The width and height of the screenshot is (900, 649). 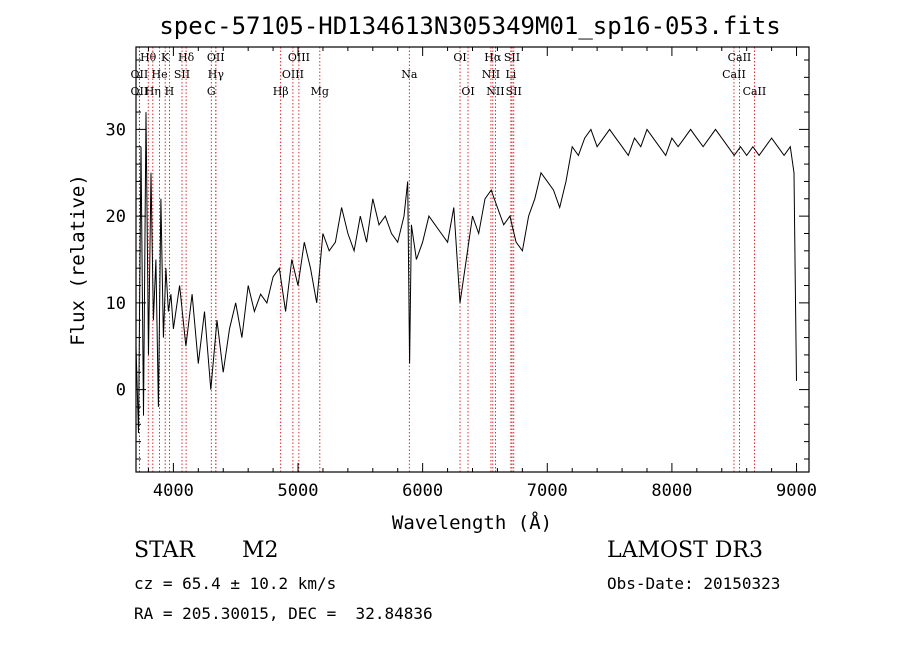 I want to click on survey-name: LAMOST DR3, so click(x=685, y=550).